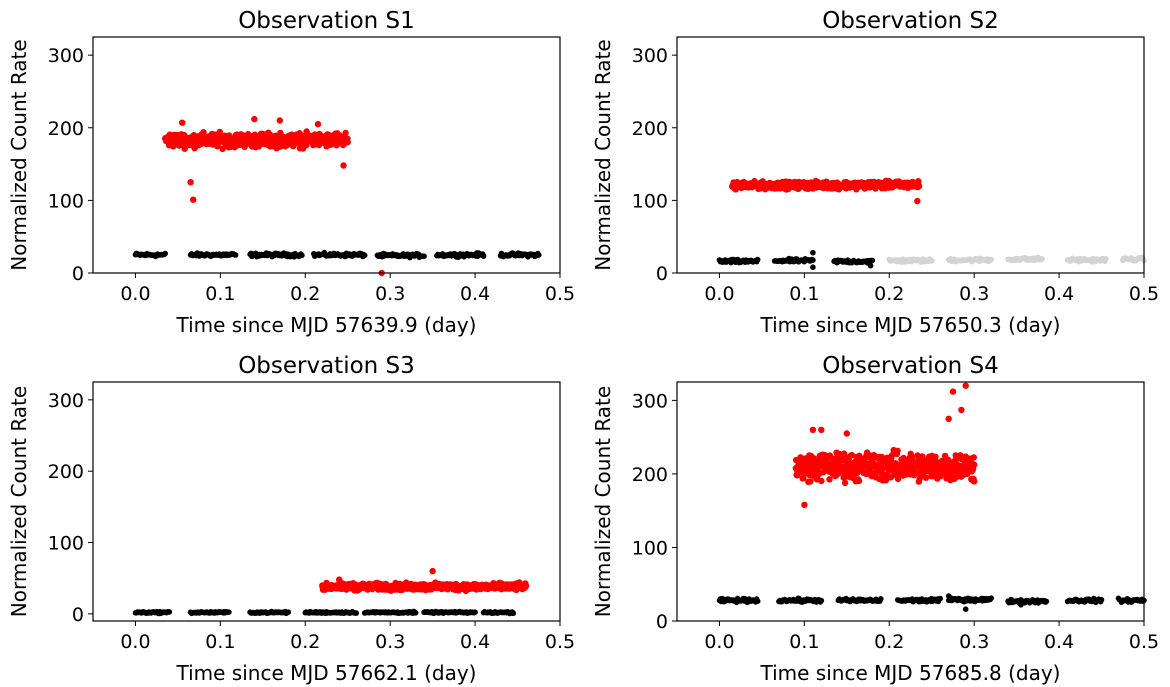 The image size is (1170, 687). I want to click on chart-title: Observation S1, so click(326, 21).